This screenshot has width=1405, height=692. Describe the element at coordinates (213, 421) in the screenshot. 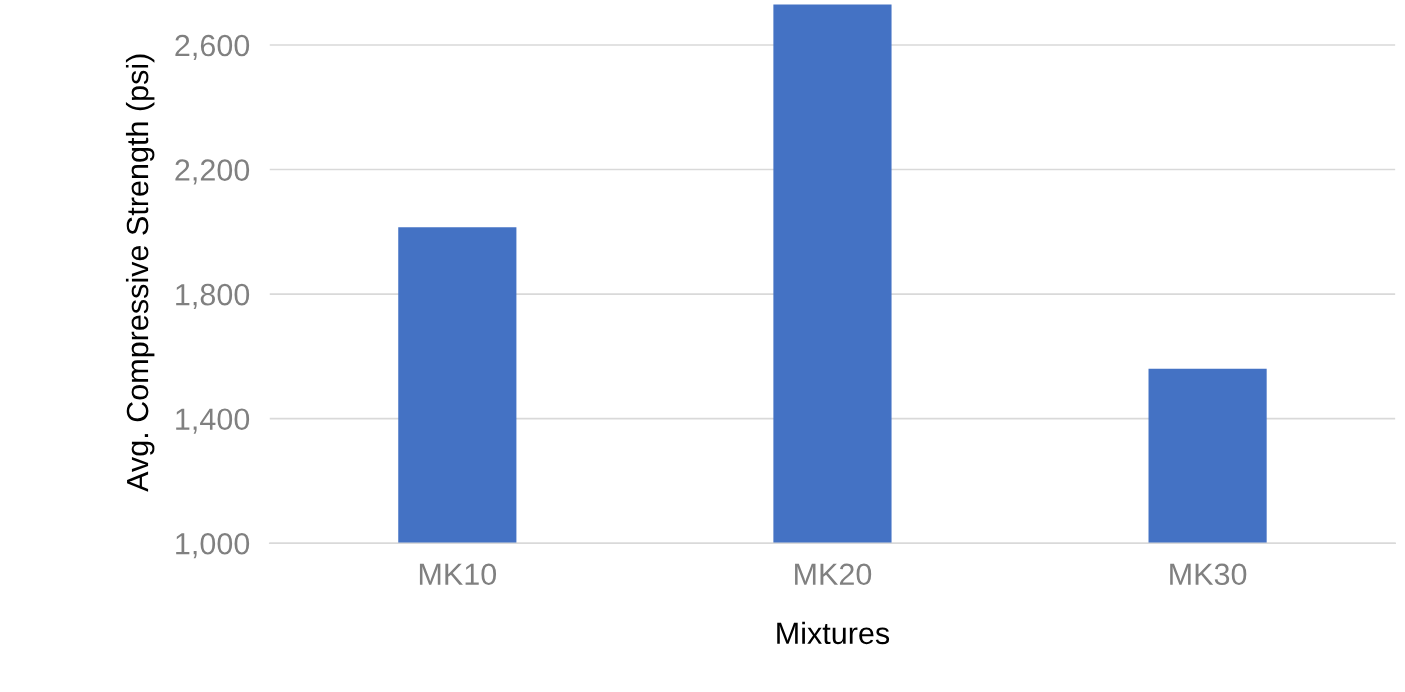

I see `y-tick-label: 1,400` at that location.